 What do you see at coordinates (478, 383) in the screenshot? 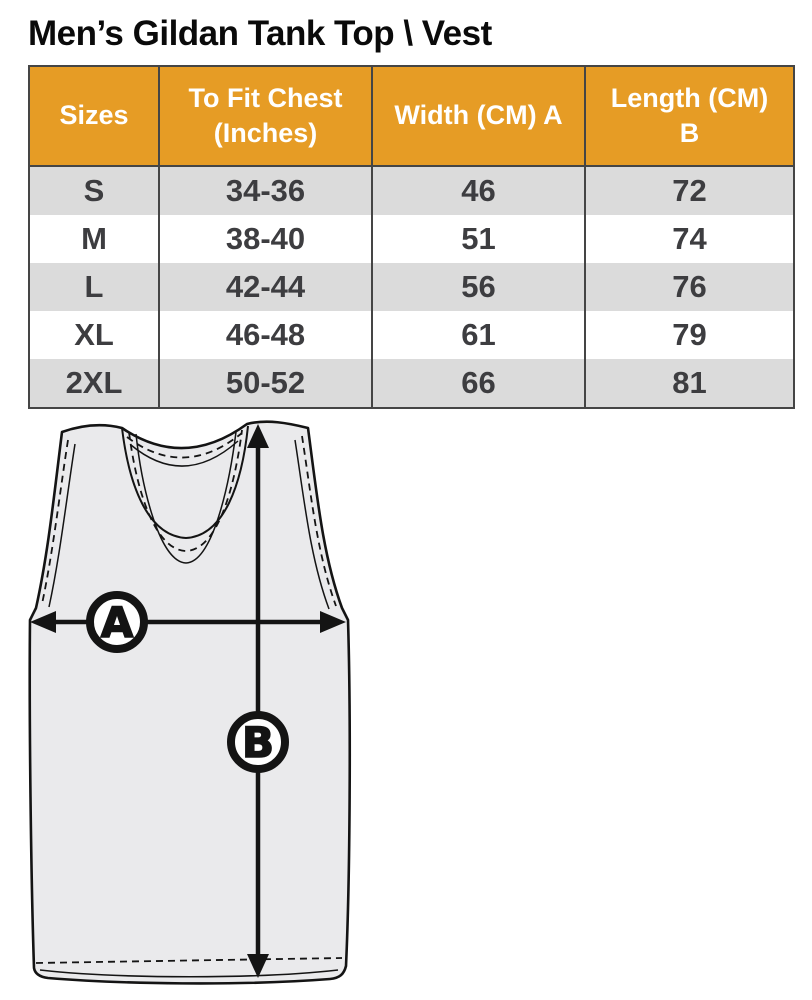
I see `cell-width: 66` at bounding box center [478, 383].